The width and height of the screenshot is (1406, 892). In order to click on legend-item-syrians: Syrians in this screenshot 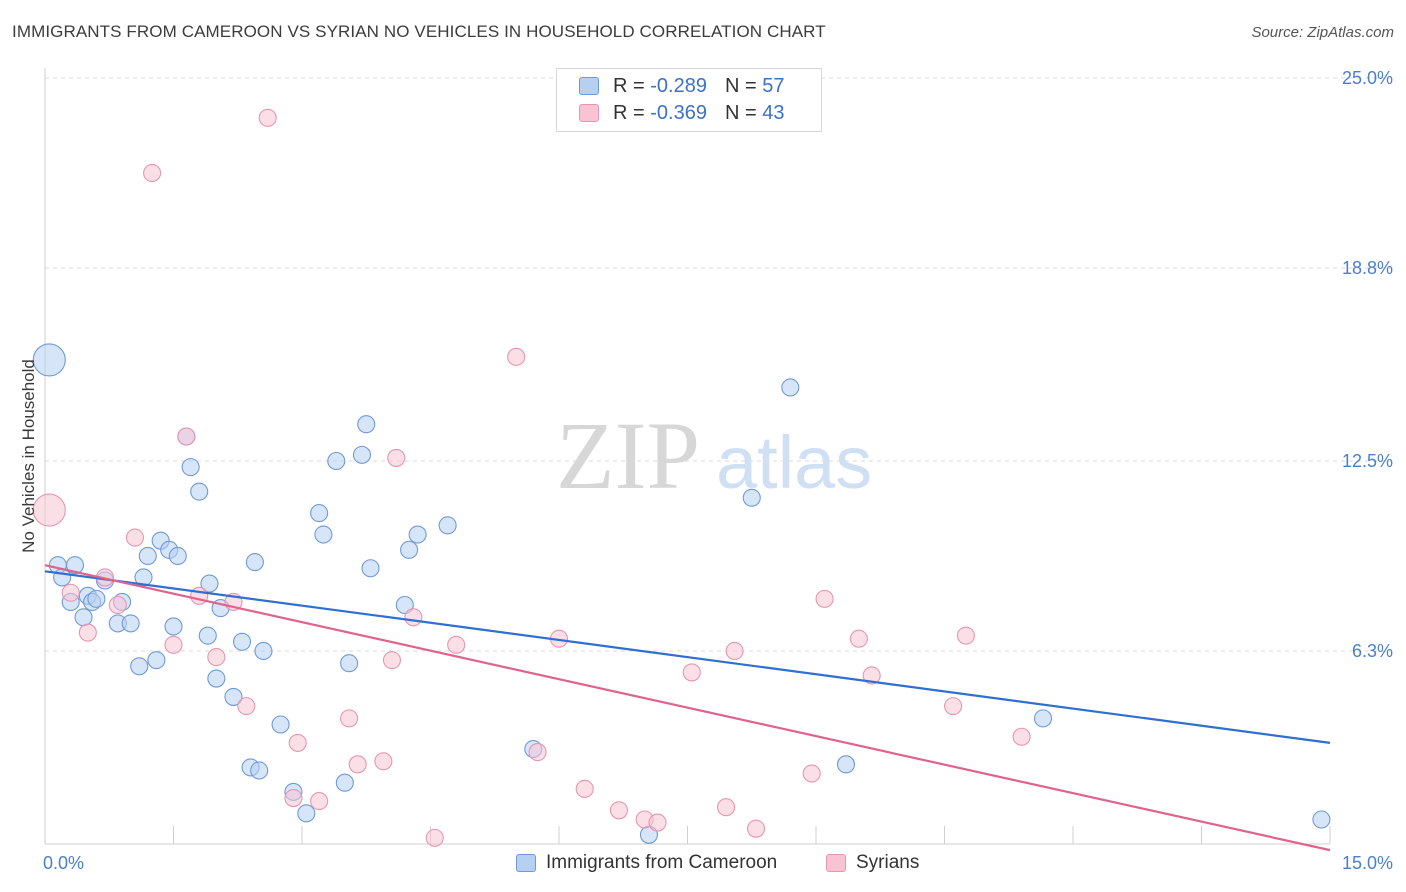, I will do `click(872, 863)`.